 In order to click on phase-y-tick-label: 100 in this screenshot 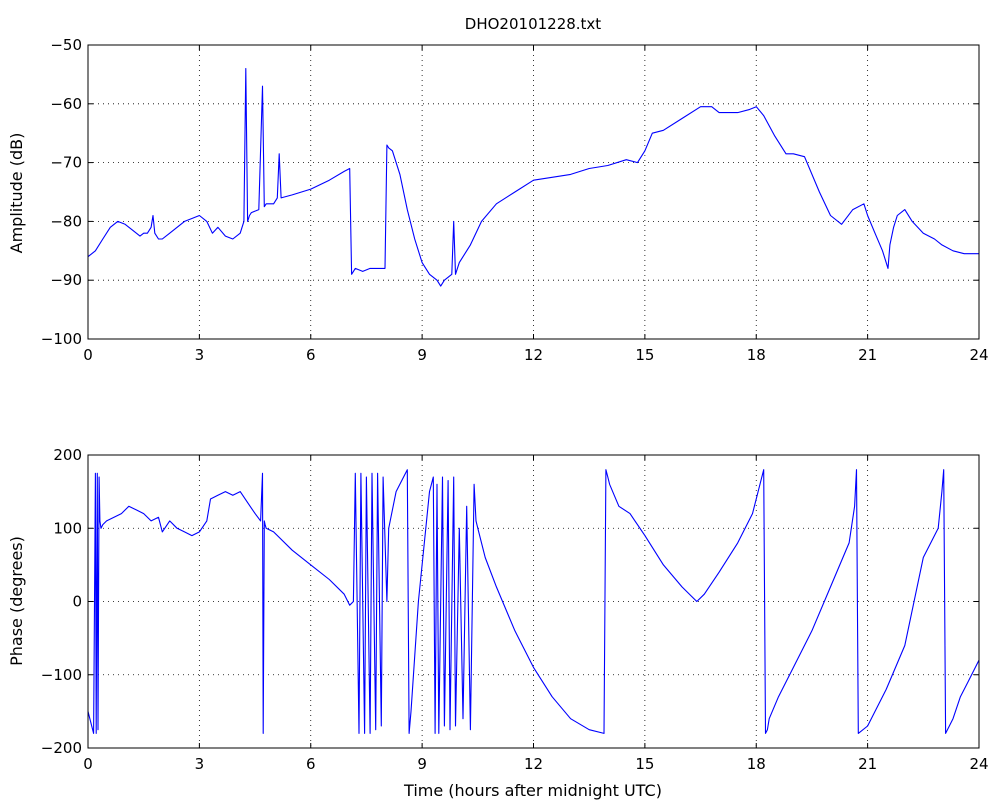, I will do `click(67, 528)`.